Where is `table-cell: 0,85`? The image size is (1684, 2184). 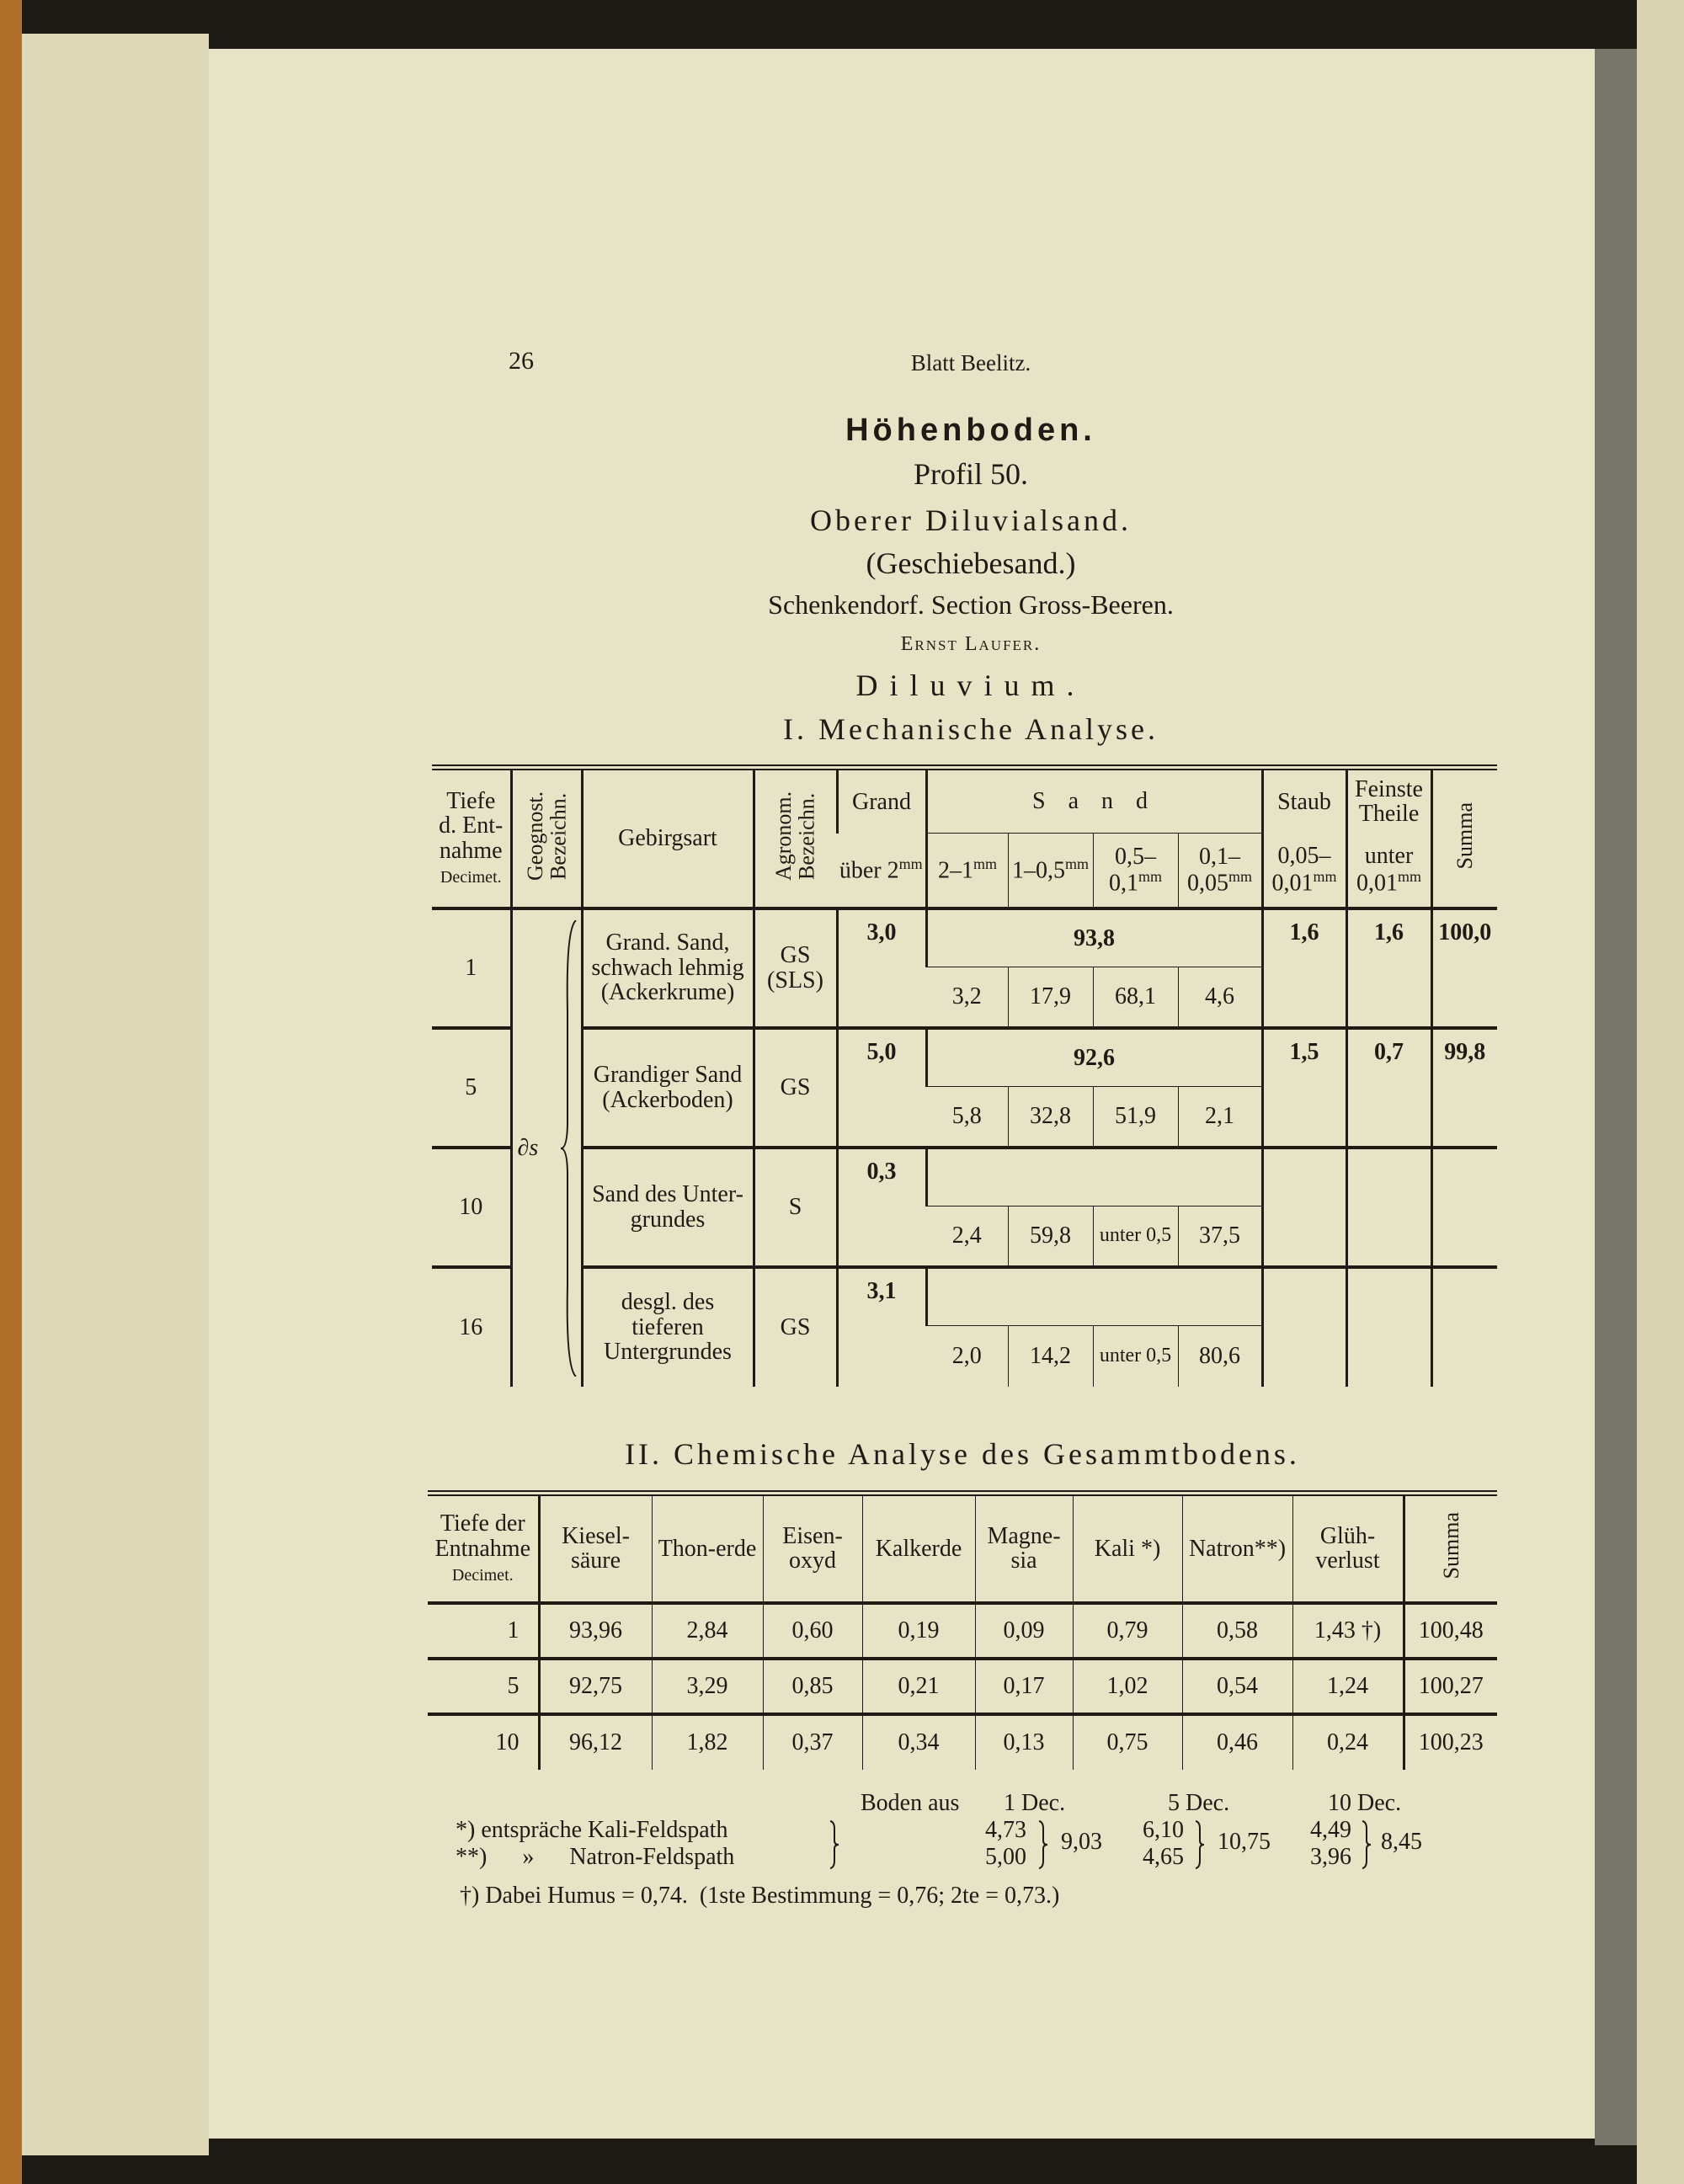
table-cell: 0,85 is located at coordinates (812, 1687).